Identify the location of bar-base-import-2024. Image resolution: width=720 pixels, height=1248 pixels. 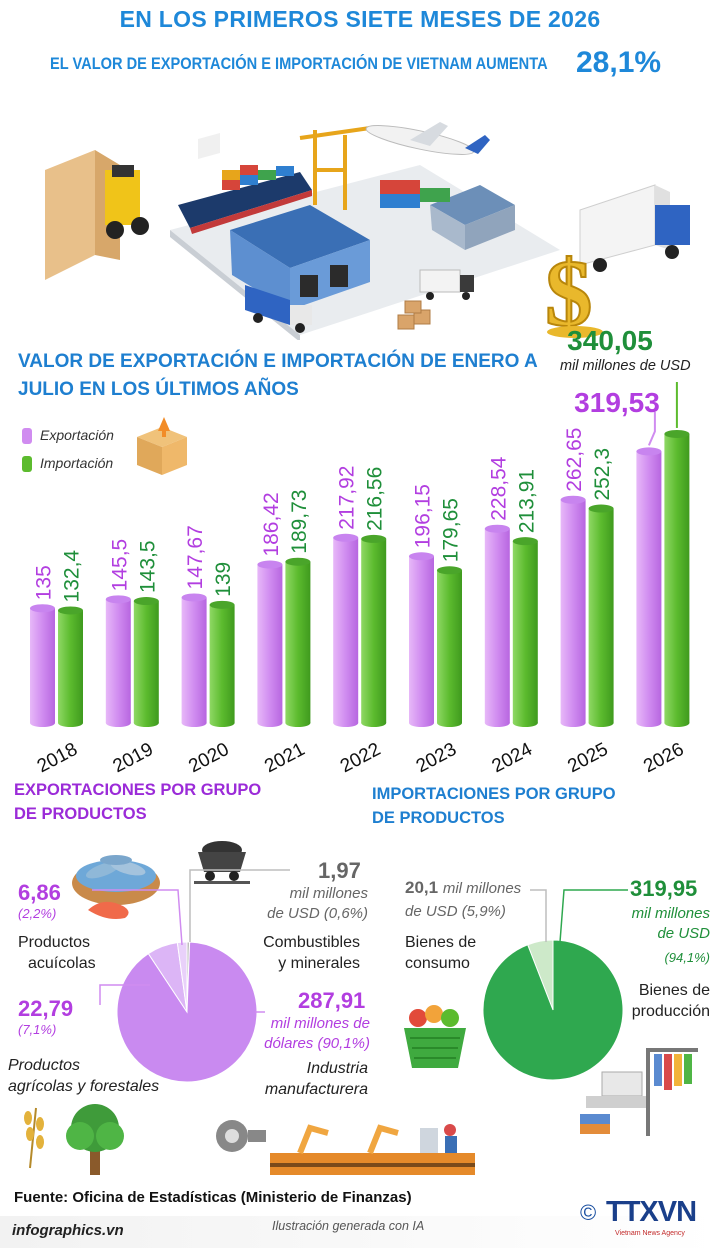
(525, 723).